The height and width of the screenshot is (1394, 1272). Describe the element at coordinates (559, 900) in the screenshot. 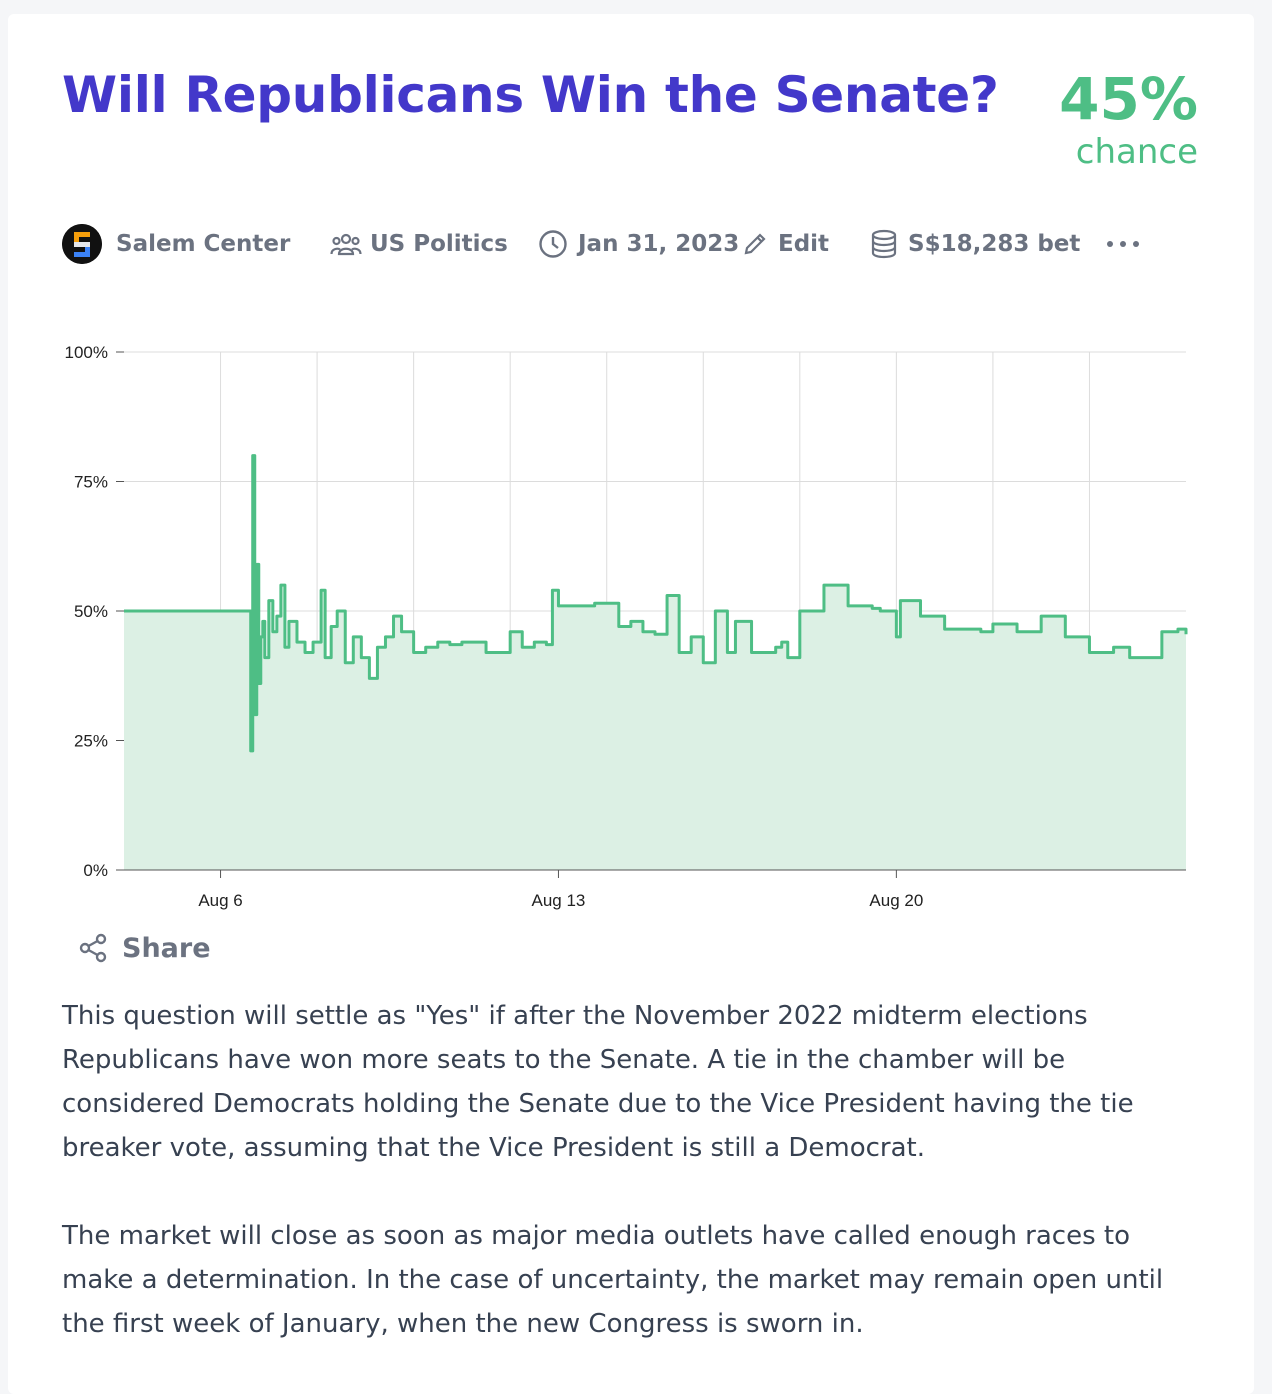

I see `x-tick-label: Aug 13` at that location.